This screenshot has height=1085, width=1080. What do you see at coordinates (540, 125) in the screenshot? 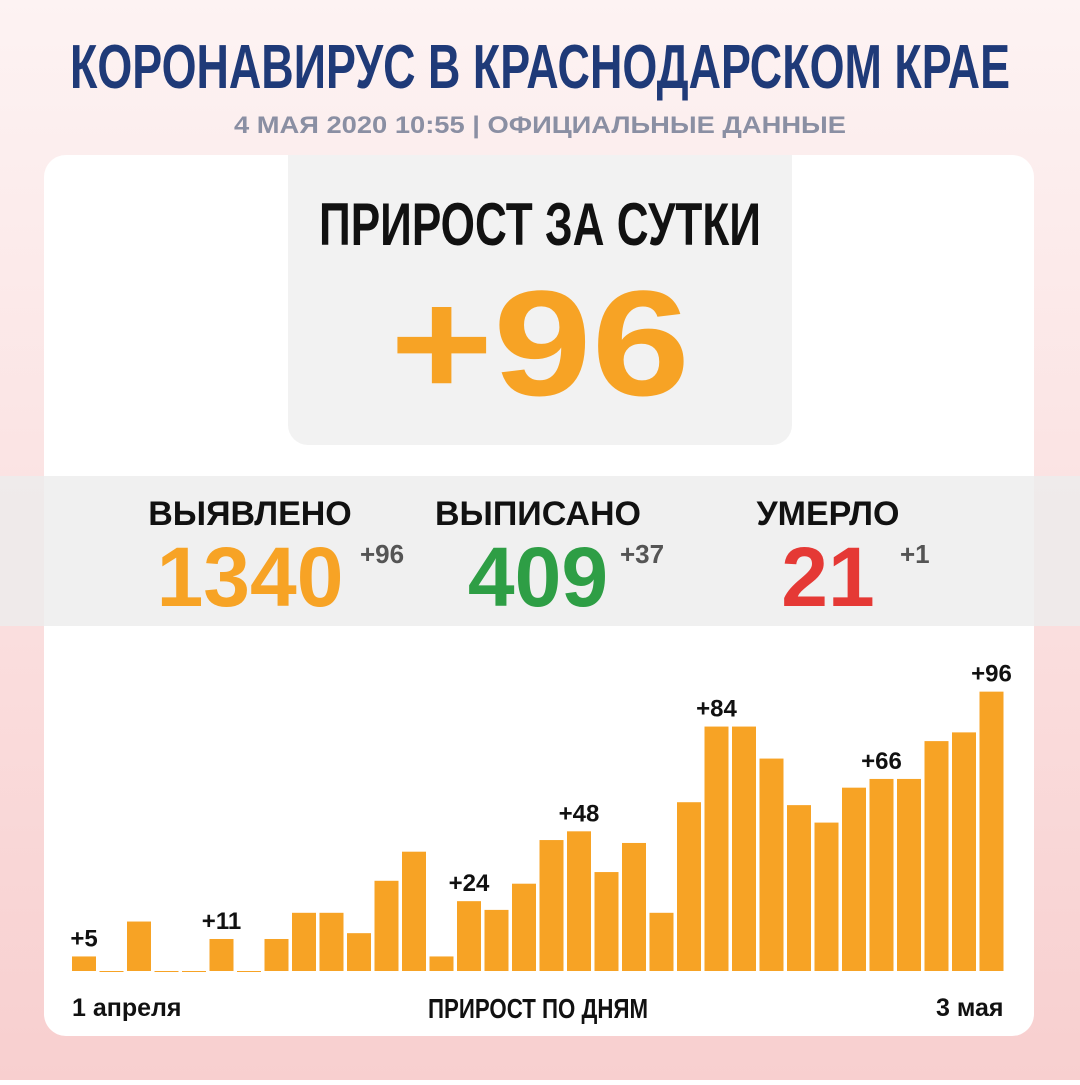
I see `subtitle: 4 МАЯ 2020 10:55 | ОФИЦИАЛЬНЫЕ ДАННЫЕ` at bounding box center [540, 125].